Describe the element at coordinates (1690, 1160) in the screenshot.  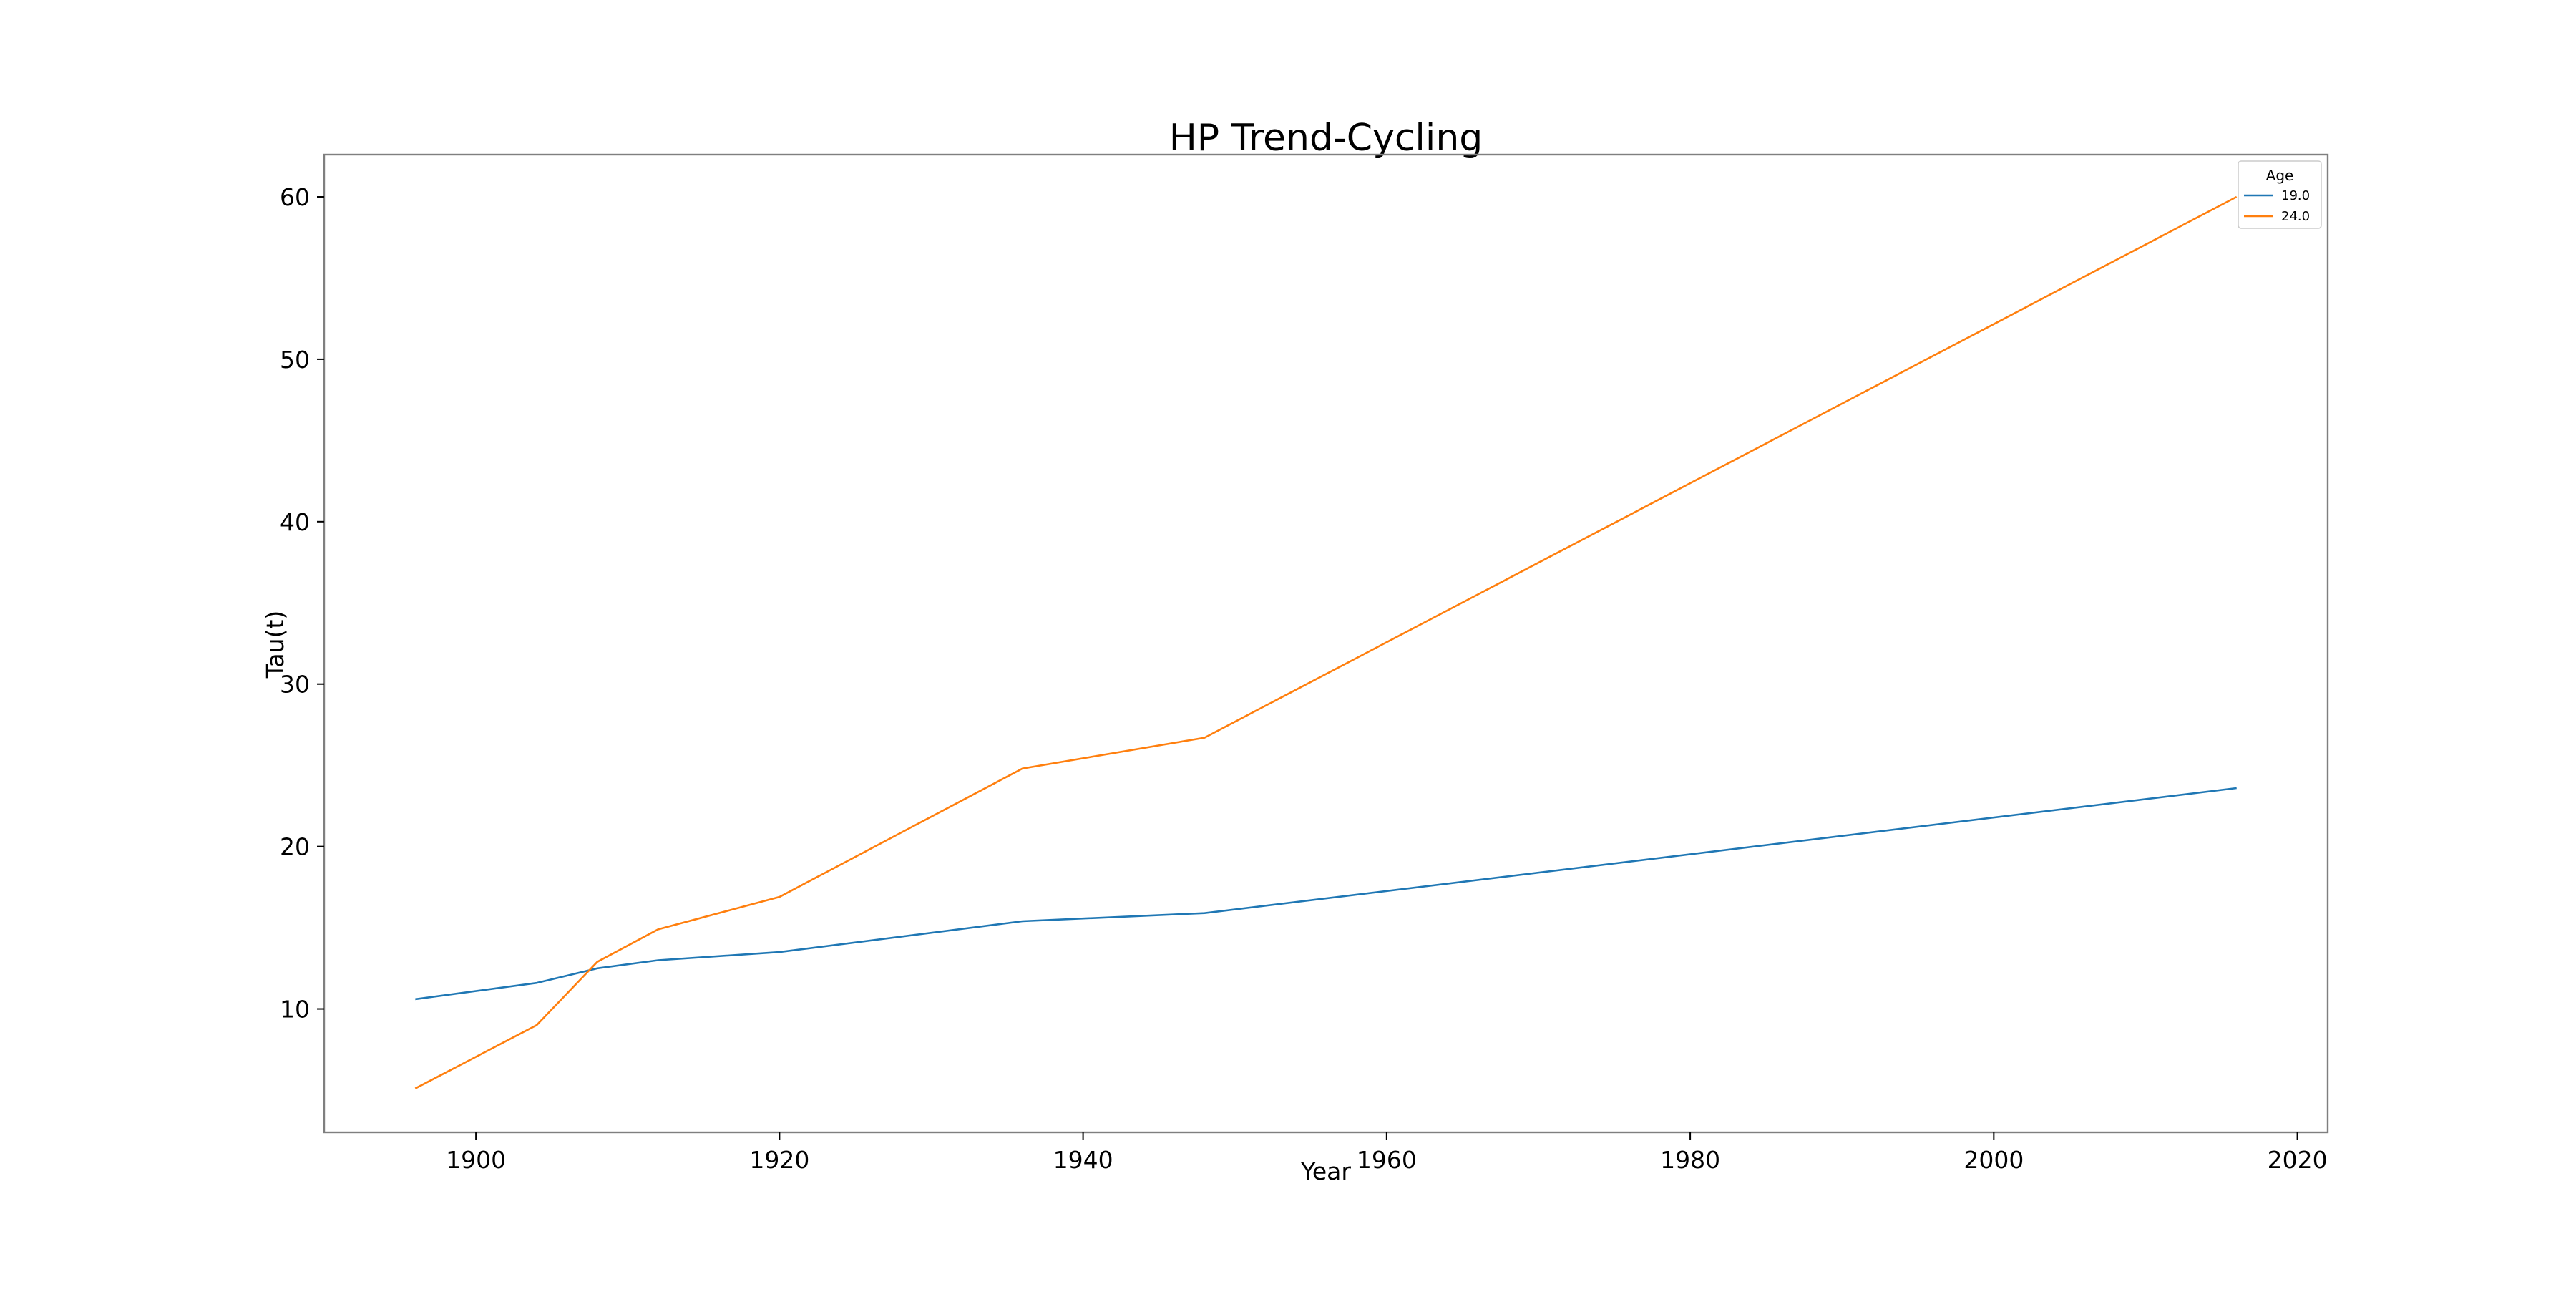
I see `x-tick-label: 1980` at that location.